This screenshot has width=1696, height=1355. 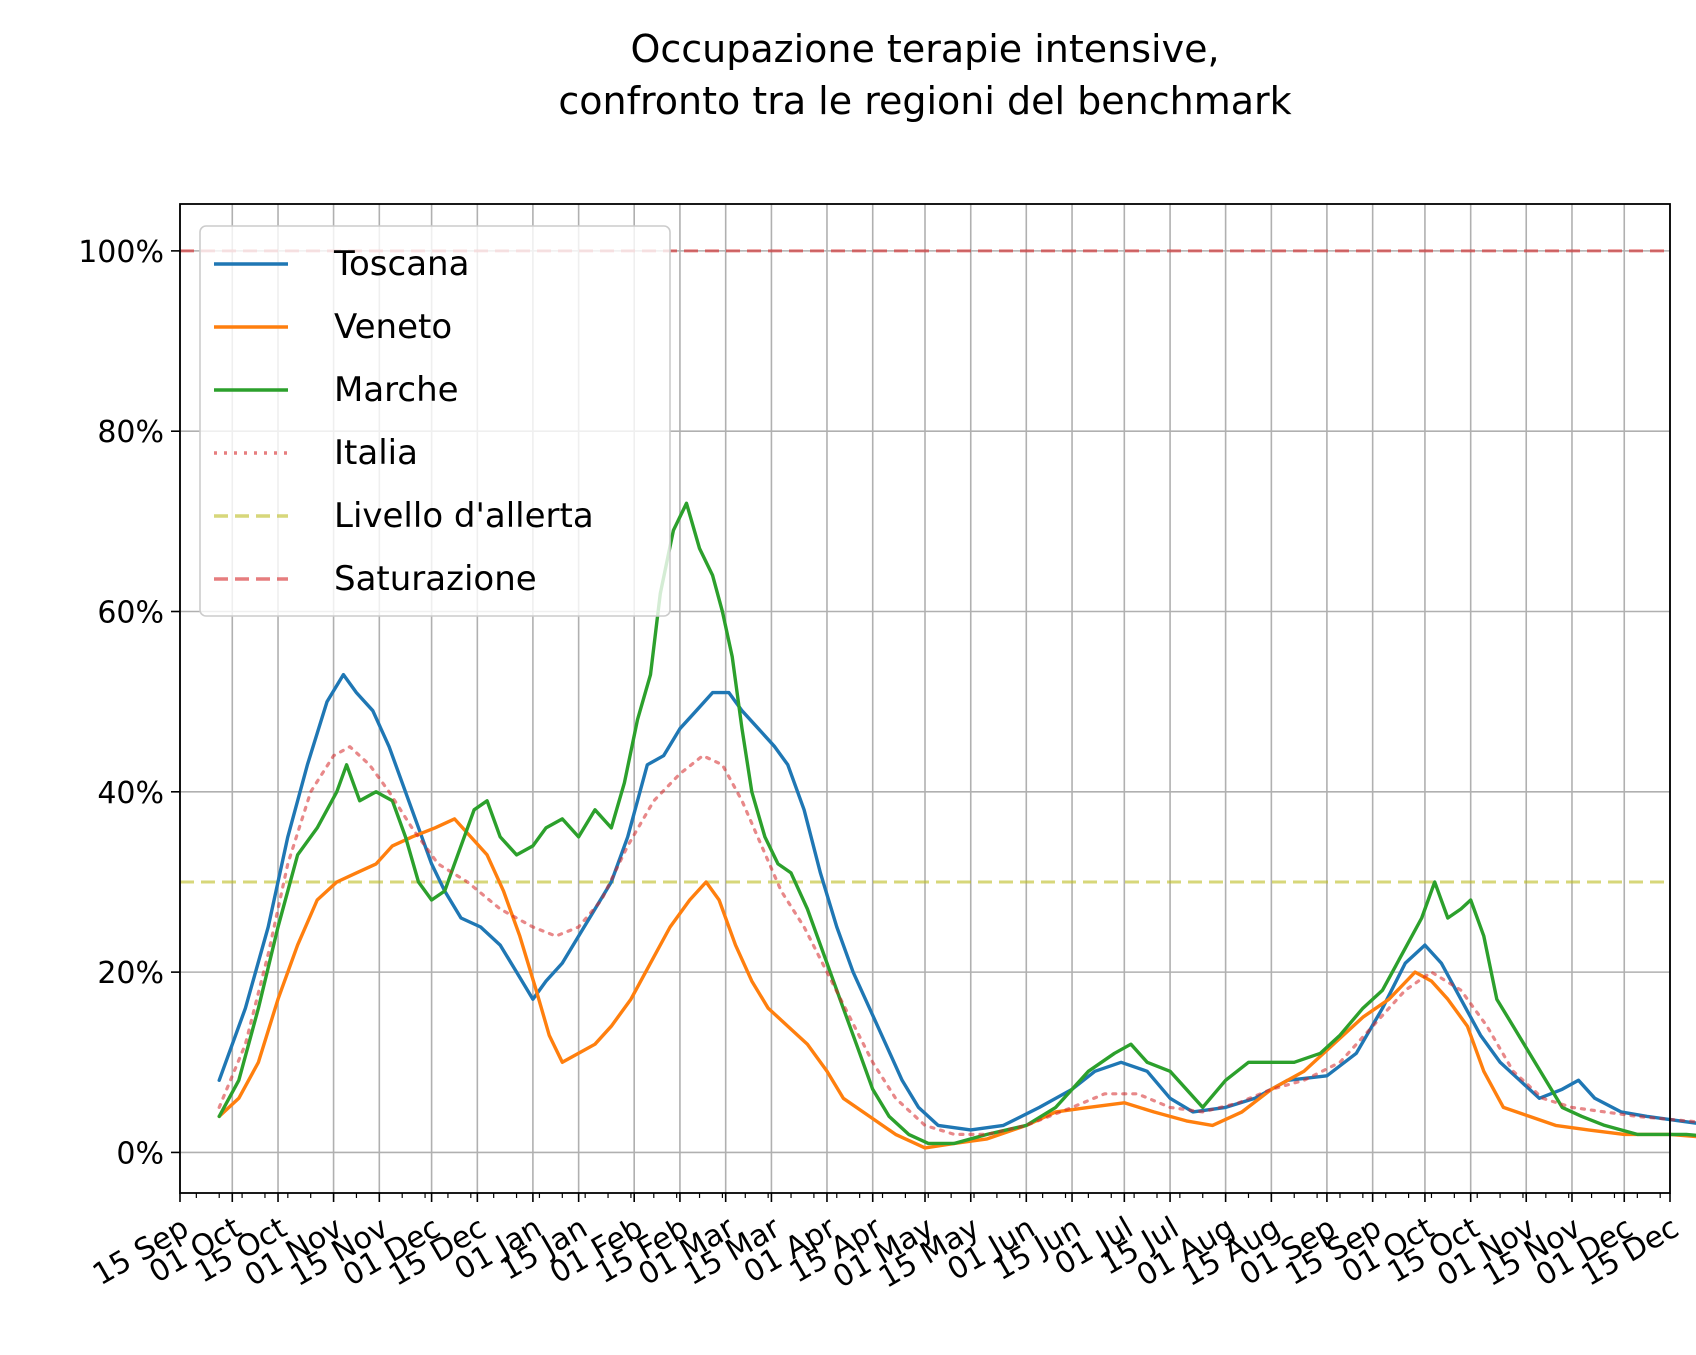 I want to click on y-tick-label: 60%, so click(x=130, y=613).